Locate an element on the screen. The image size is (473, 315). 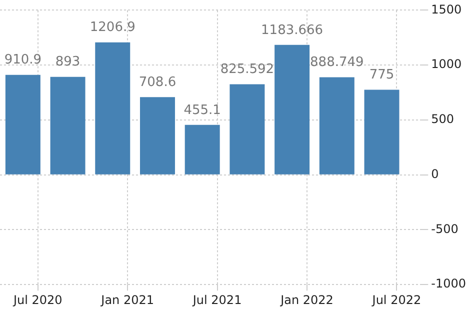
y-tick-label: -1000 is located at coordinates (448, 283).